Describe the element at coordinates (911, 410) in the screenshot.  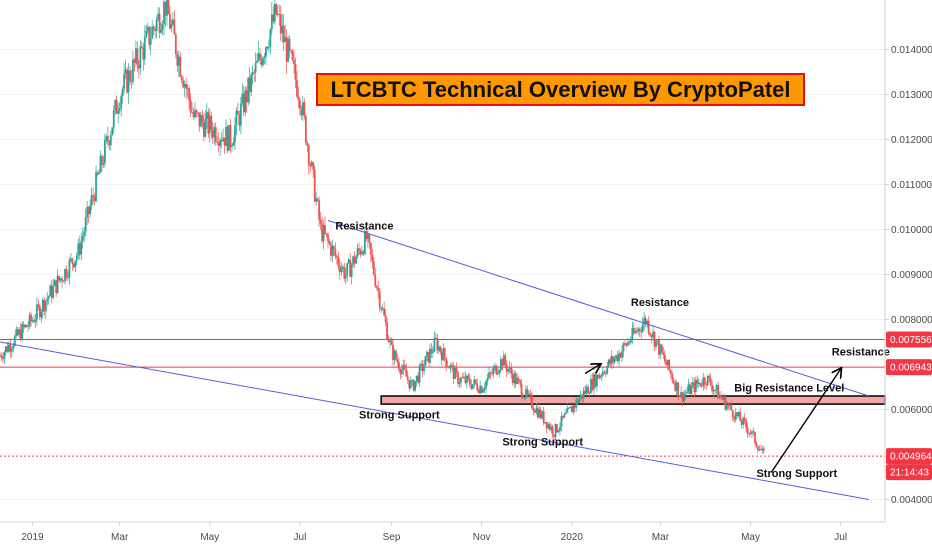
I see `y-tick-label-7: 0.006000` at that location.